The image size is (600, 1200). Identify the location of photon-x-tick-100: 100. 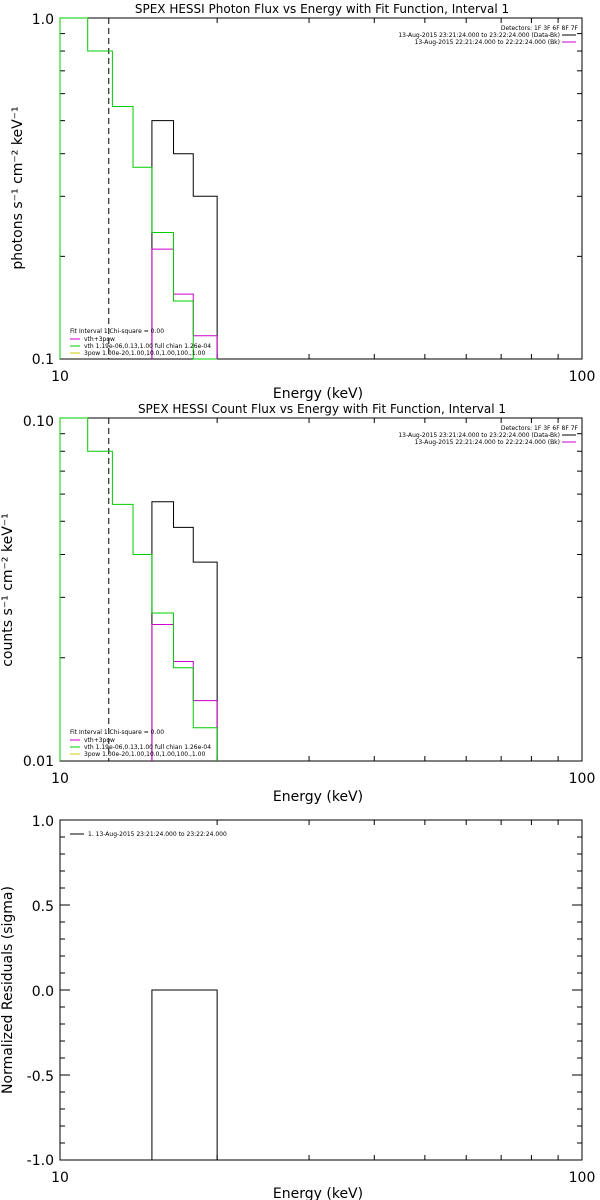
(582, 377).